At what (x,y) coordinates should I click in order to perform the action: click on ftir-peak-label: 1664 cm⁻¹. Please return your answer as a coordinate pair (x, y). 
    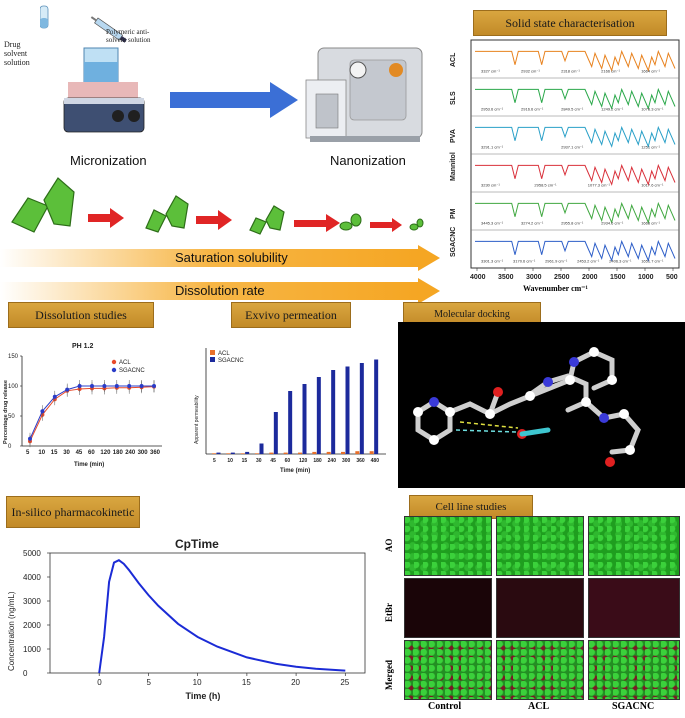
    Looking at the image, I should click on (650, 70).